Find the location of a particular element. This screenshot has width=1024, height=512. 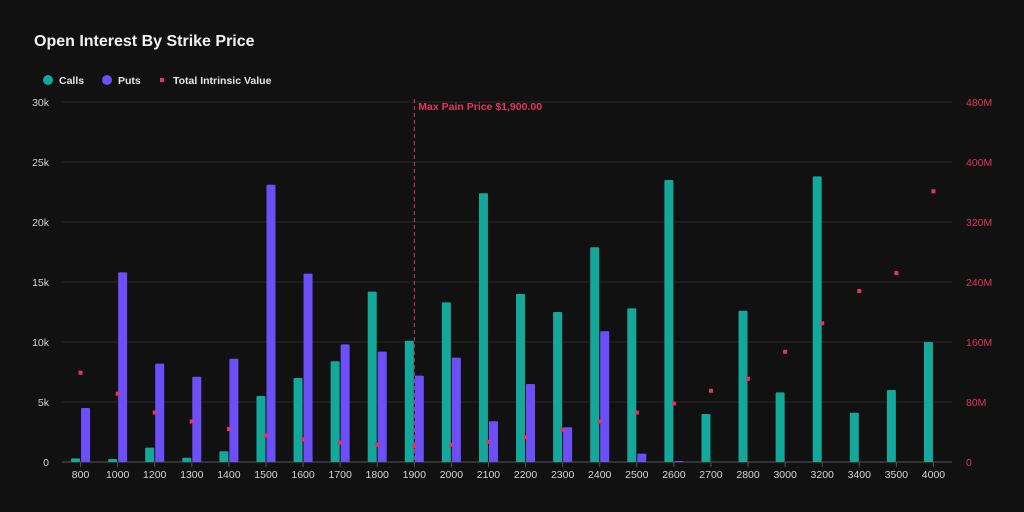

x-tick-label: 1200 is located at coordinates (155, 475).